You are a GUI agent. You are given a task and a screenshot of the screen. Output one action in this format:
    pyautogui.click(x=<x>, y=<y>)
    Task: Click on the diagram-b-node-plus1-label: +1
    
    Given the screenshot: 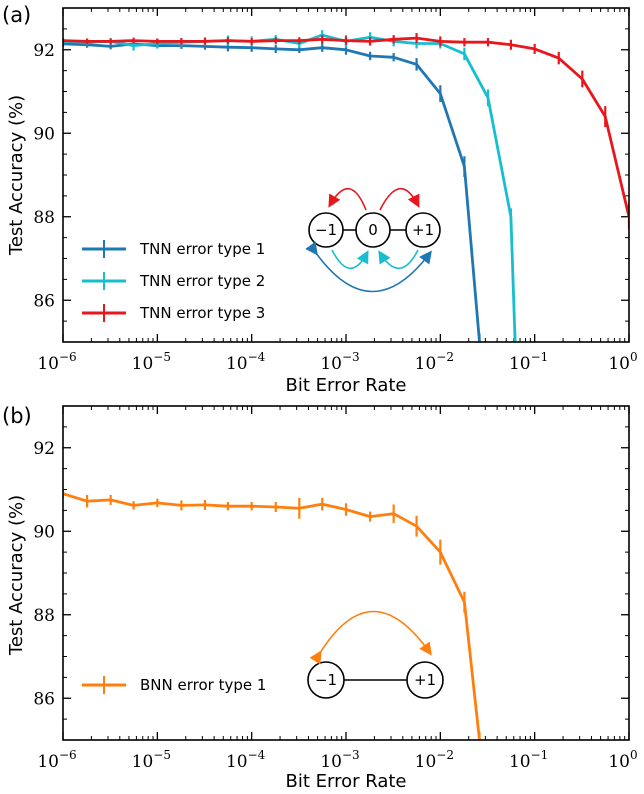 What is the action you would take?
    pyautogui.click(x=425, y=680)
    